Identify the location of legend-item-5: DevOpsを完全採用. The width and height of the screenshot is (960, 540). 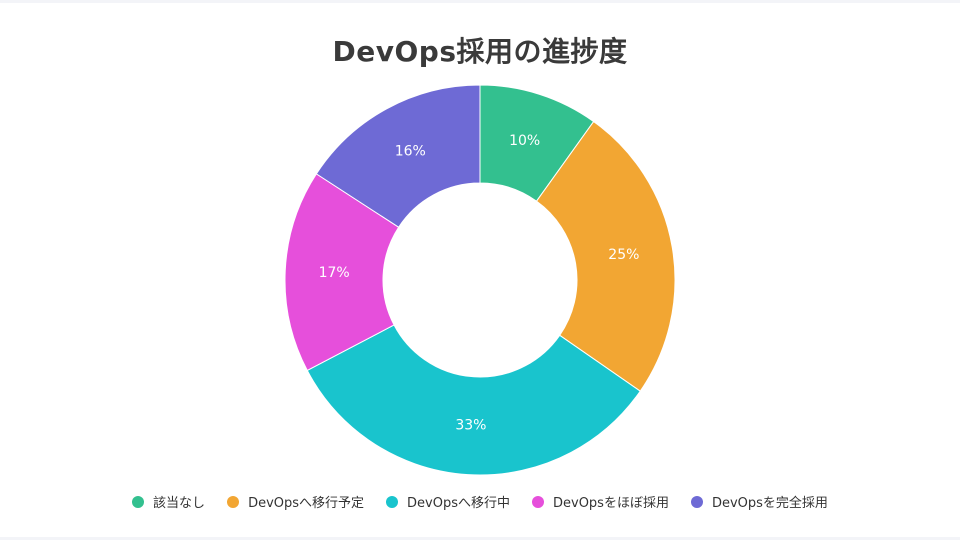
(759, 501).